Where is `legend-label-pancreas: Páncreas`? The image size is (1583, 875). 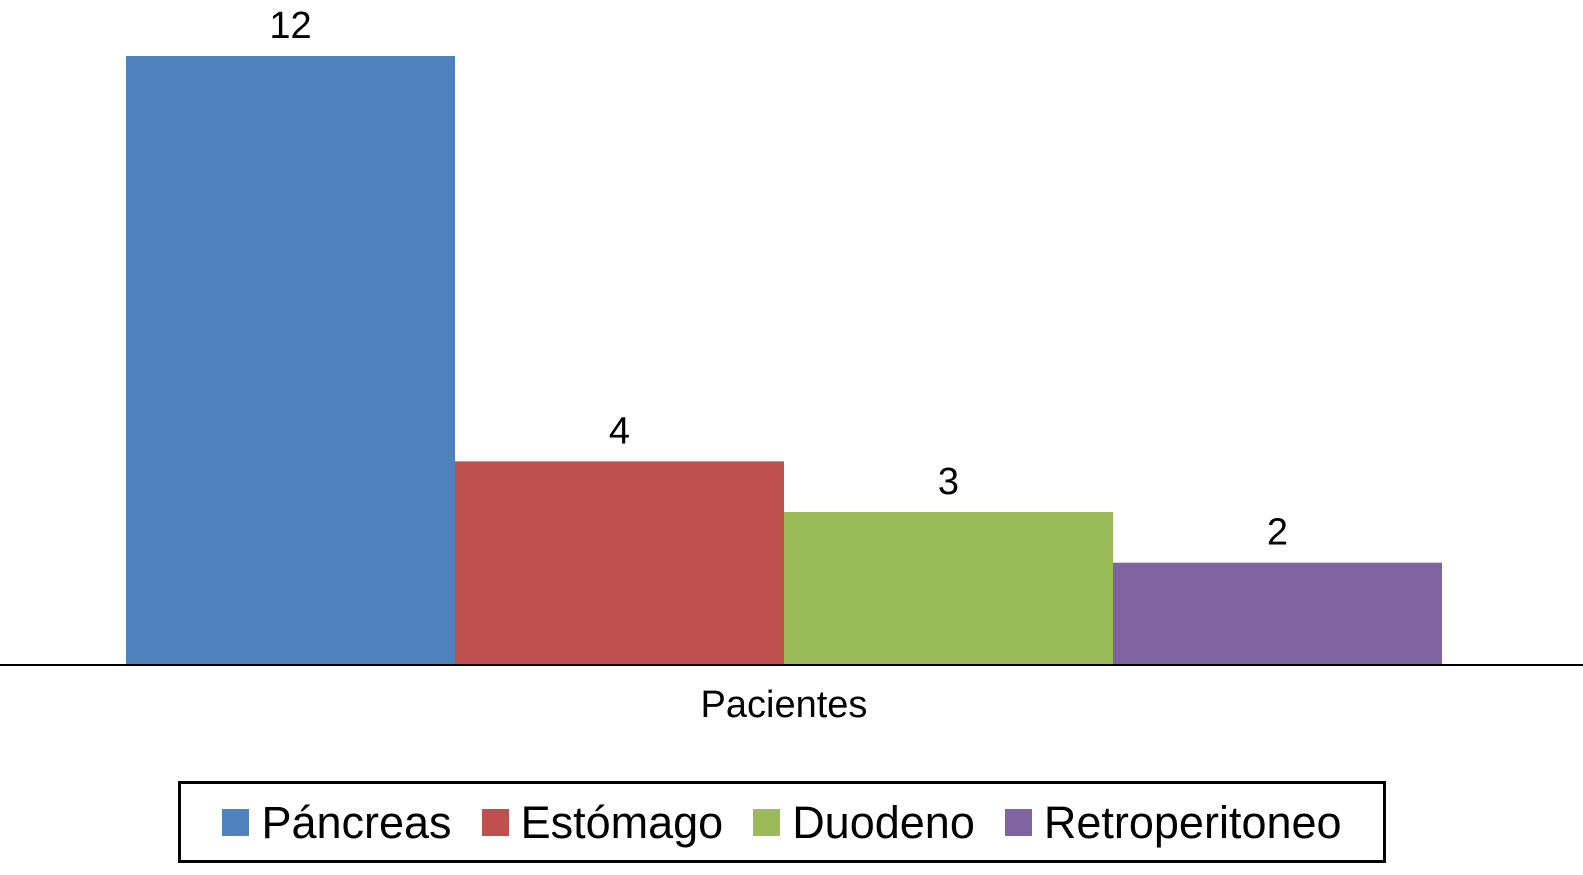 legend-label-pancreas: Páncreas is located at coordinates (356, 822).